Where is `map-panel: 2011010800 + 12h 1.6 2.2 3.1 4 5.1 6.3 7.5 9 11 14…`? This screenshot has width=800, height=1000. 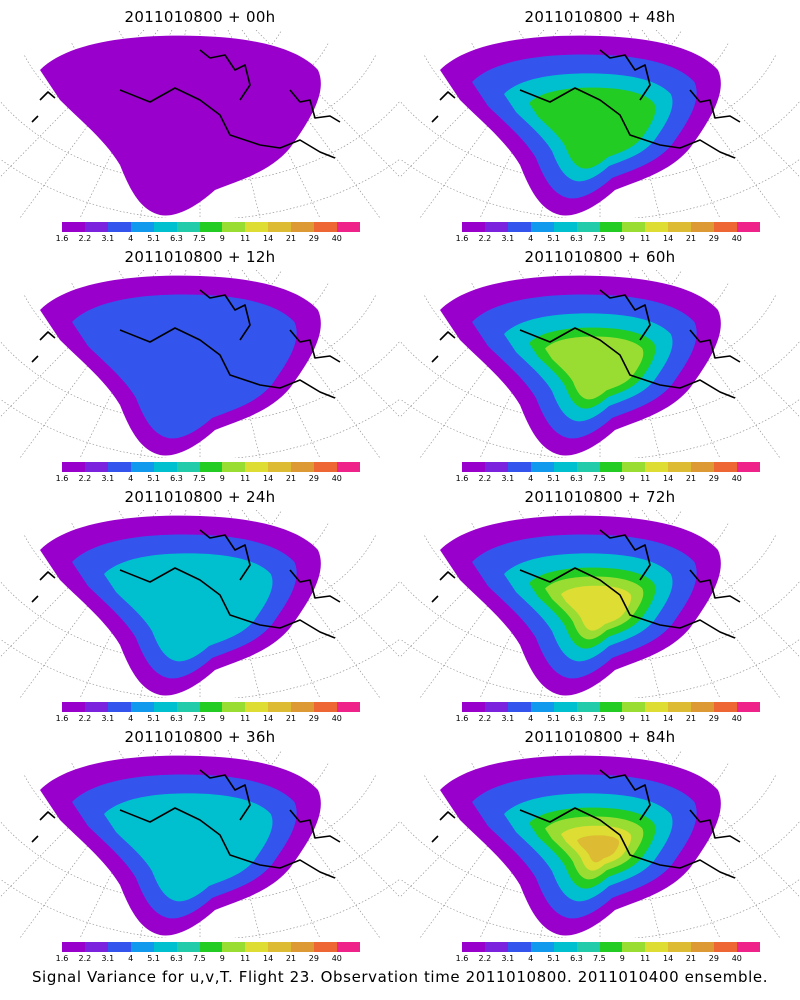 map-panel: 2011010800 + 12h 1.6 2.2 3.1 4 5.1 6.3 7.5 9 11 14… is located at coordinates (200, 364).